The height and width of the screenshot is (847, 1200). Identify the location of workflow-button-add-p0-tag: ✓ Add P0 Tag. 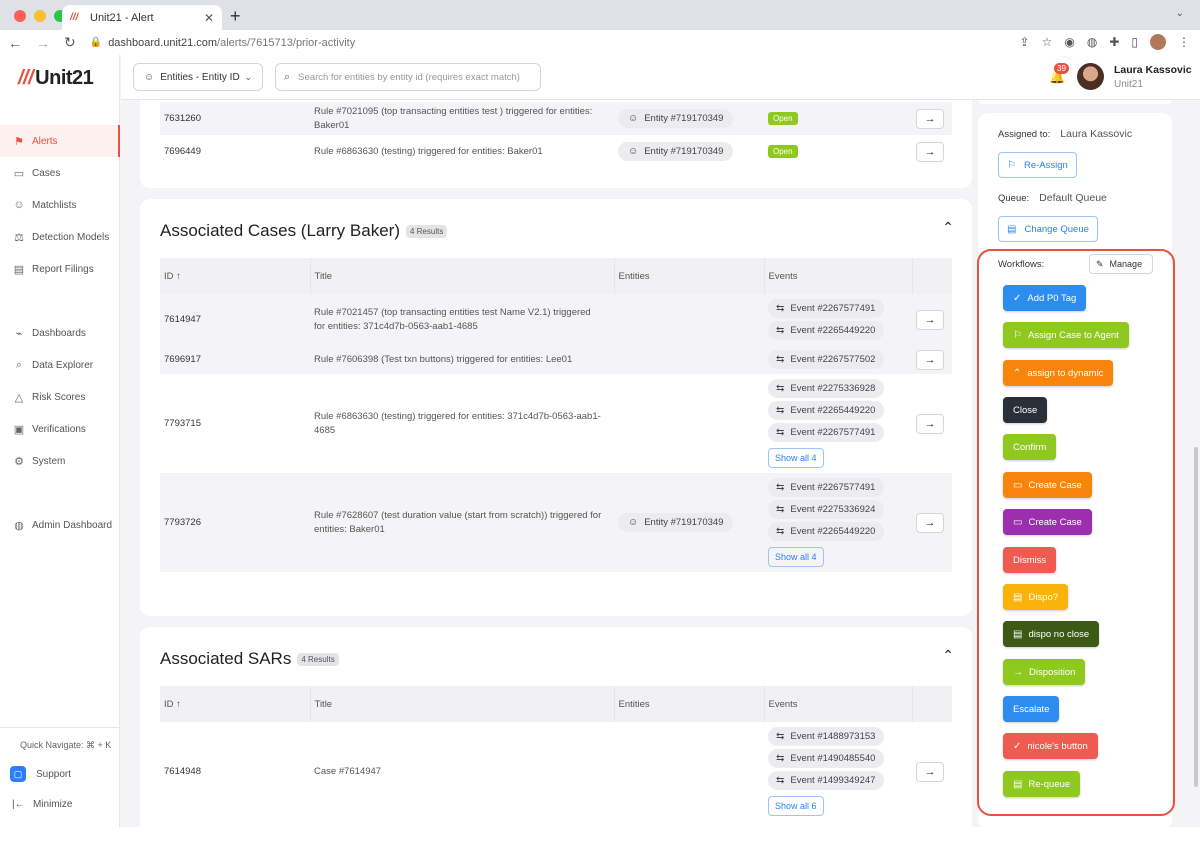
(1045, 298).